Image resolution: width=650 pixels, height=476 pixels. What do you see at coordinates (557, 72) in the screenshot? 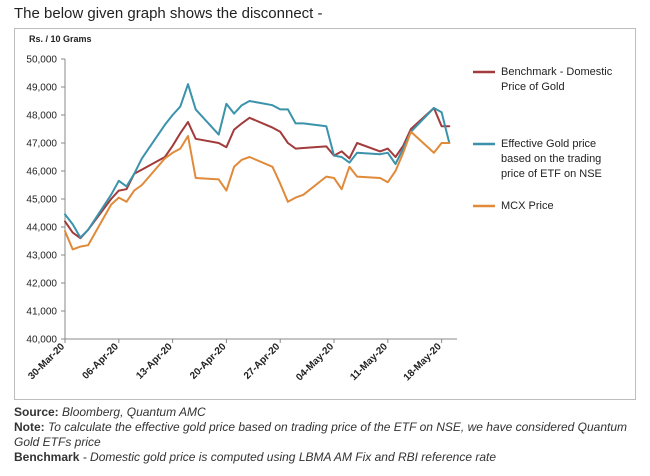
I see `legend-label-1: Benchmark - Domestic` at bounding box center [557, 72].